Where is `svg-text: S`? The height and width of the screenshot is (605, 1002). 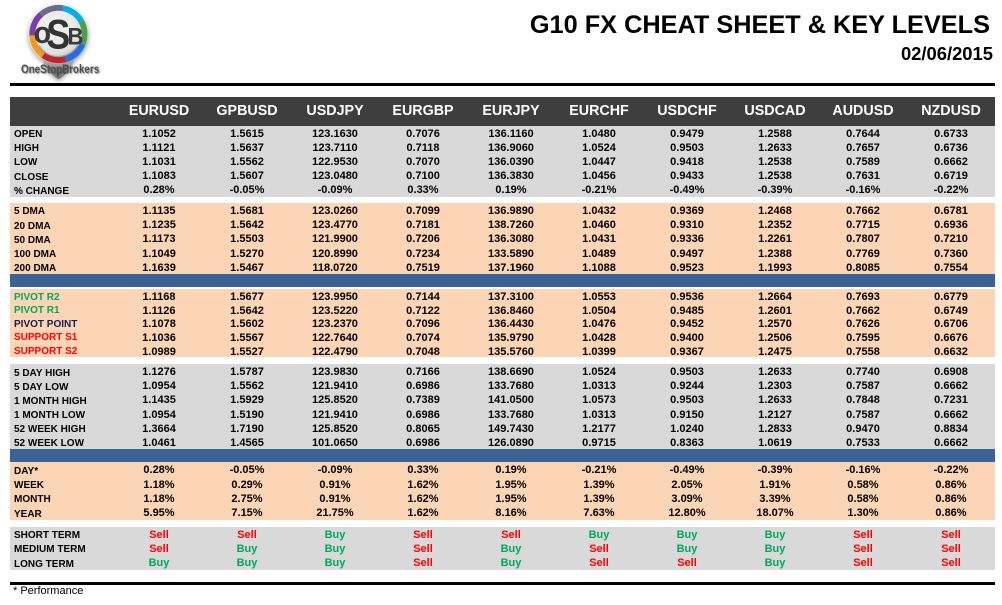 svg-text: S is located at coordinates (58, 33).